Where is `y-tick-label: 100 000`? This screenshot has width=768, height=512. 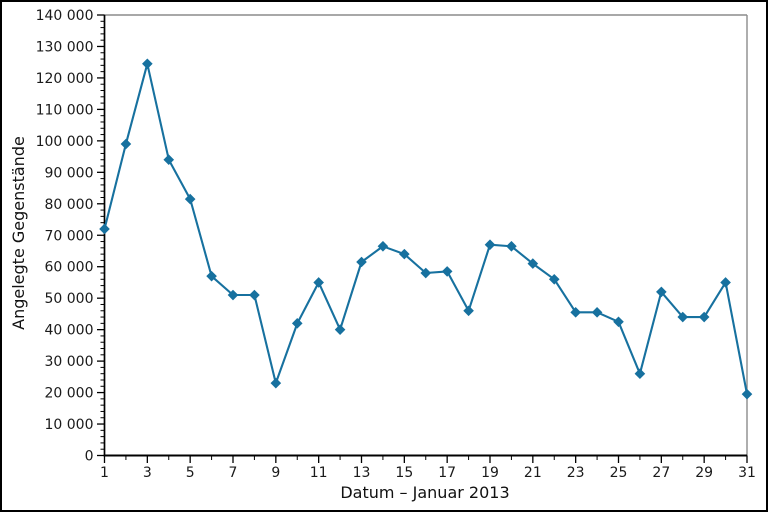
y-tick-label: 100 000 is located at coordinates (65, 142).